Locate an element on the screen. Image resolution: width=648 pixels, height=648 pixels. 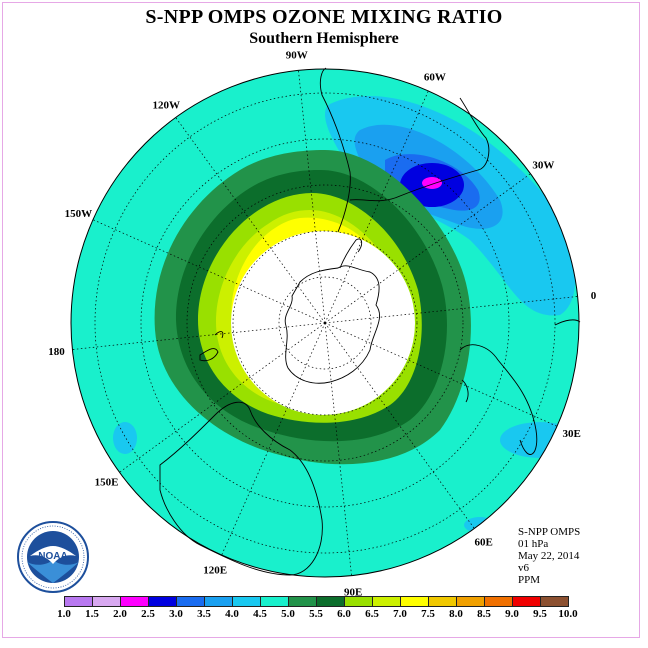
legend-tick-label: 6.0 is located at coordinates (344, 614).